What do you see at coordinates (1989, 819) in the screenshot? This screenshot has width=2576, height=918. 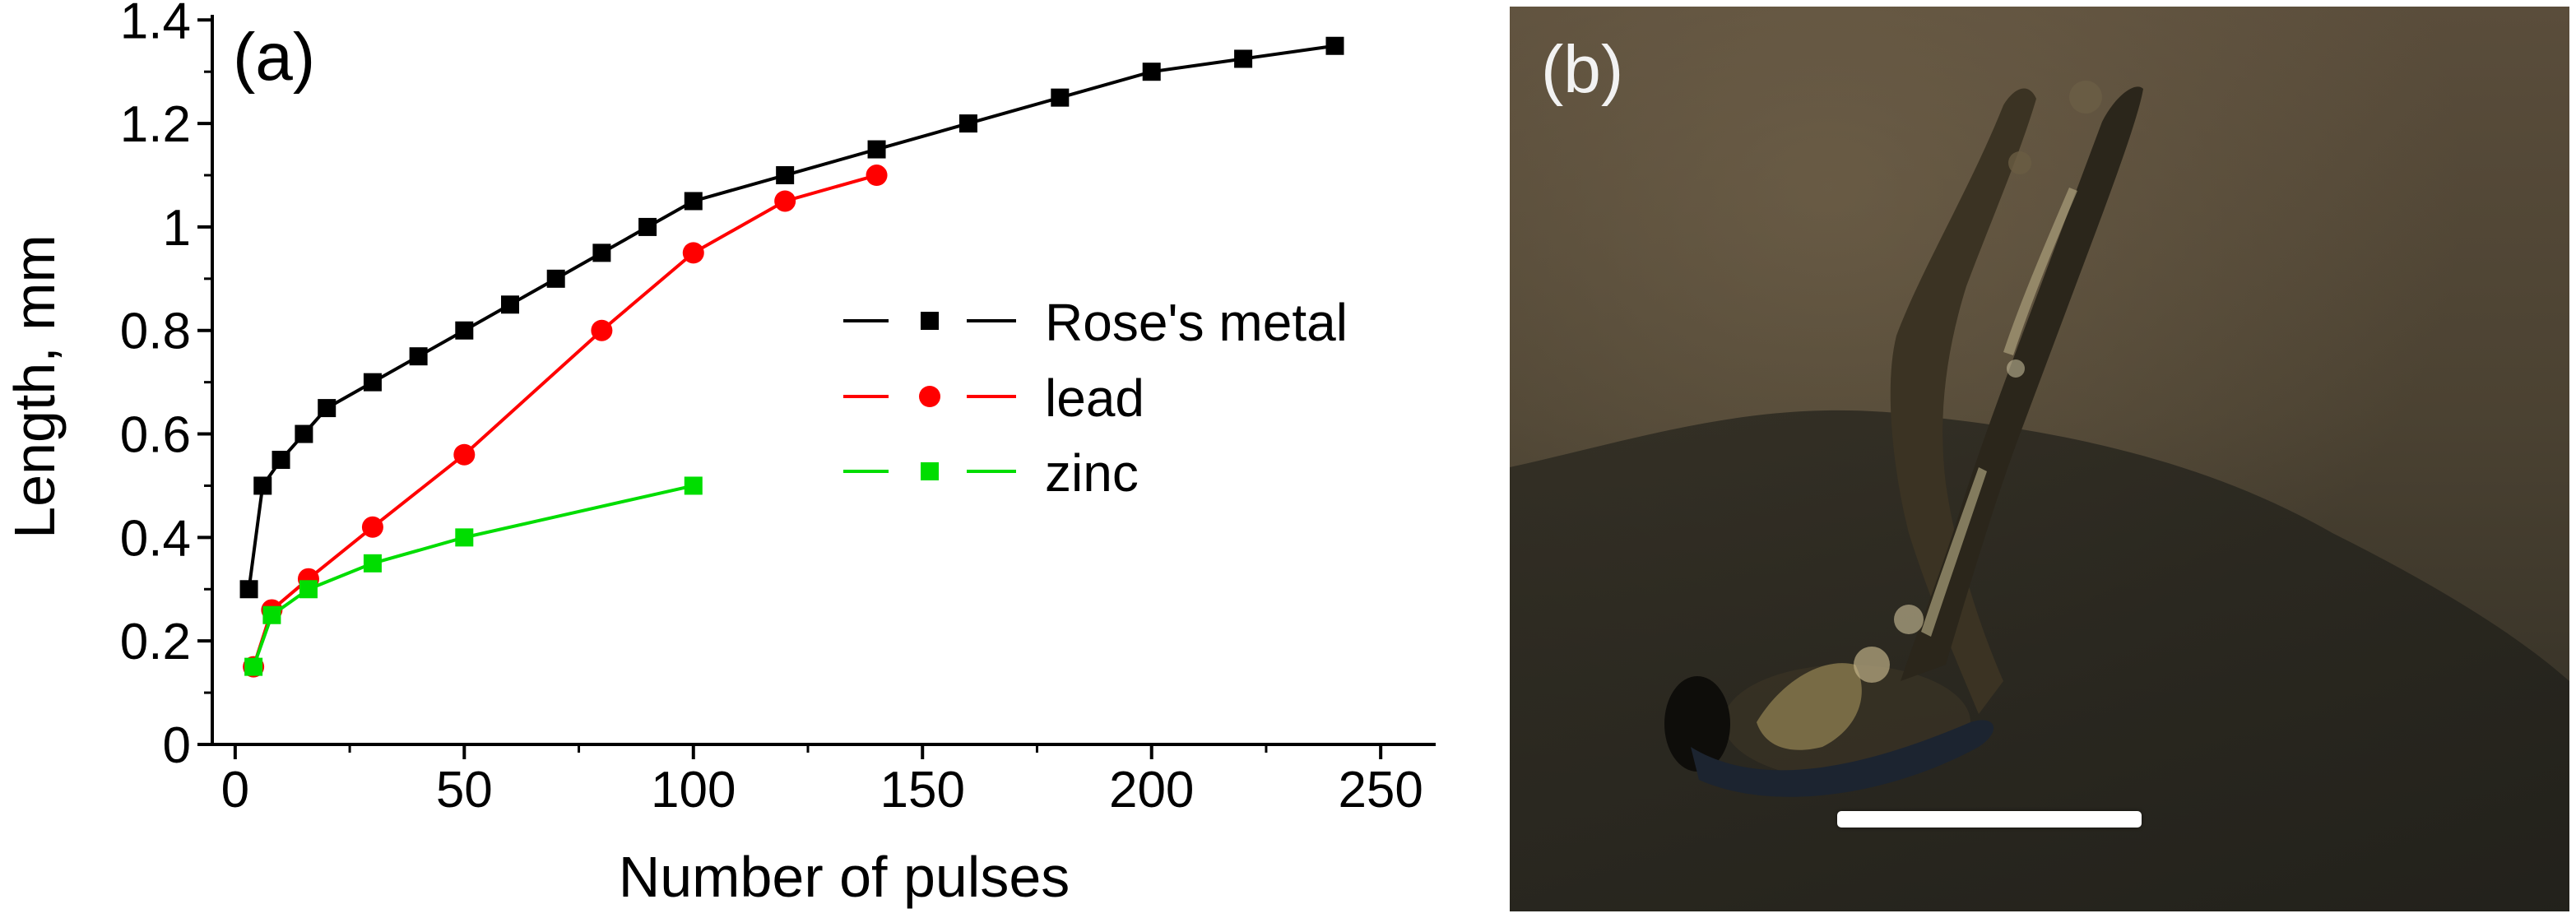 I see `scale-bar` at bounding box center [1989, 819].